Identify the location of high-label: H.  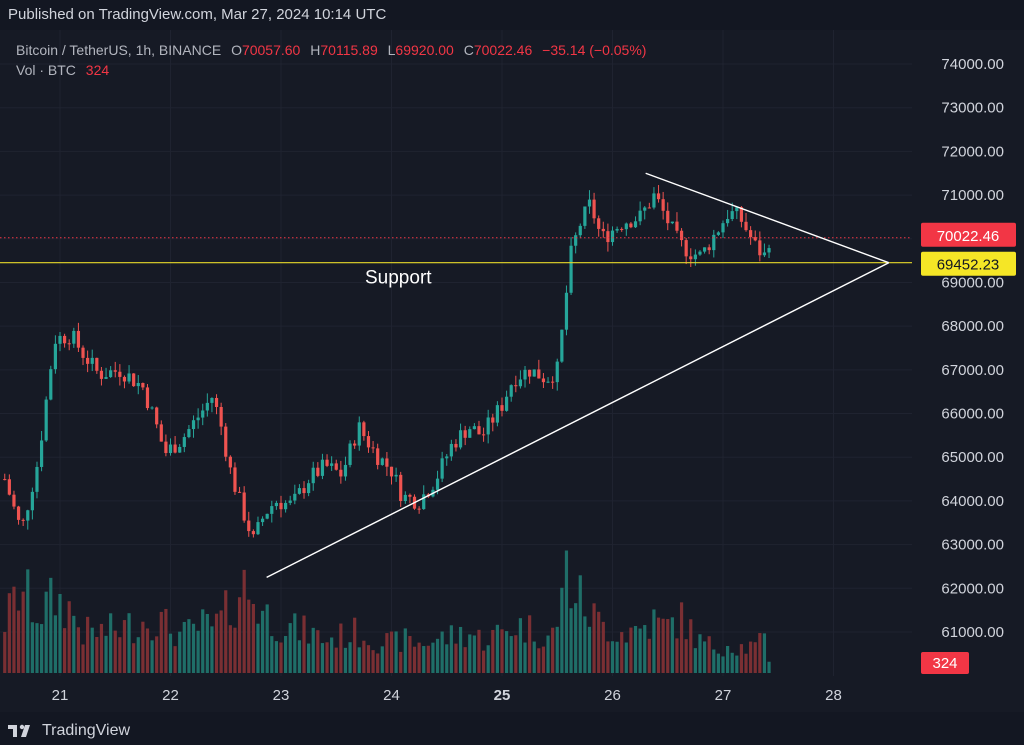
(315, 50).